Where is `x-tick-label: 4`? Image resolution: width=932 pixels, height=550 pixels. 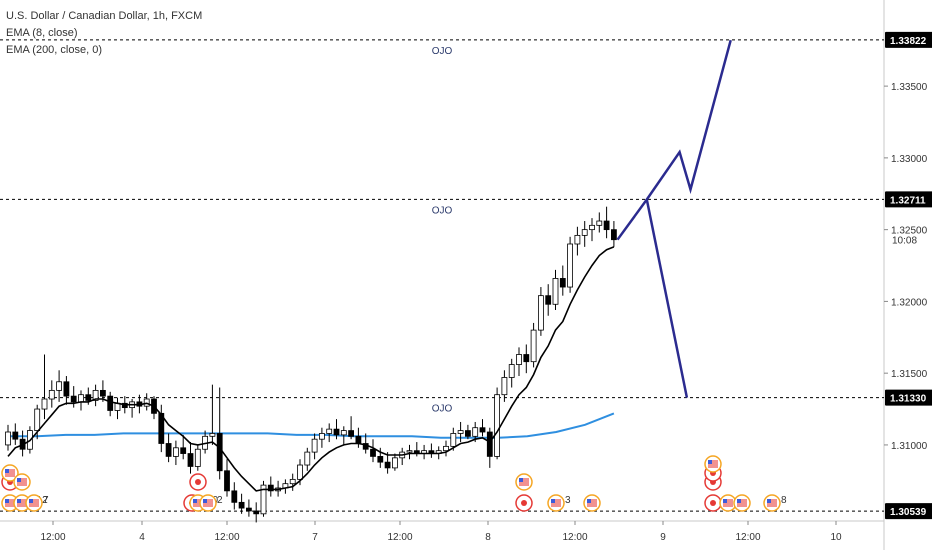
x-tick-label: 4 is located at coordinates (142, 537).